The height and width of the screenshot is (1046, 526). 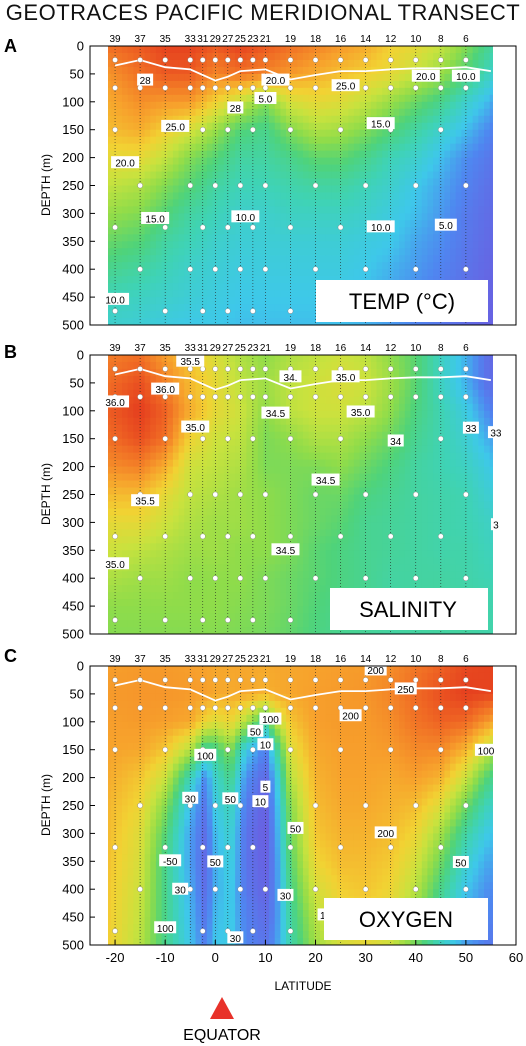 What do you see at coordinates (446, 226) in the screenshot?
I see `contour-label: 5.0` at bounding box center [446, 226].